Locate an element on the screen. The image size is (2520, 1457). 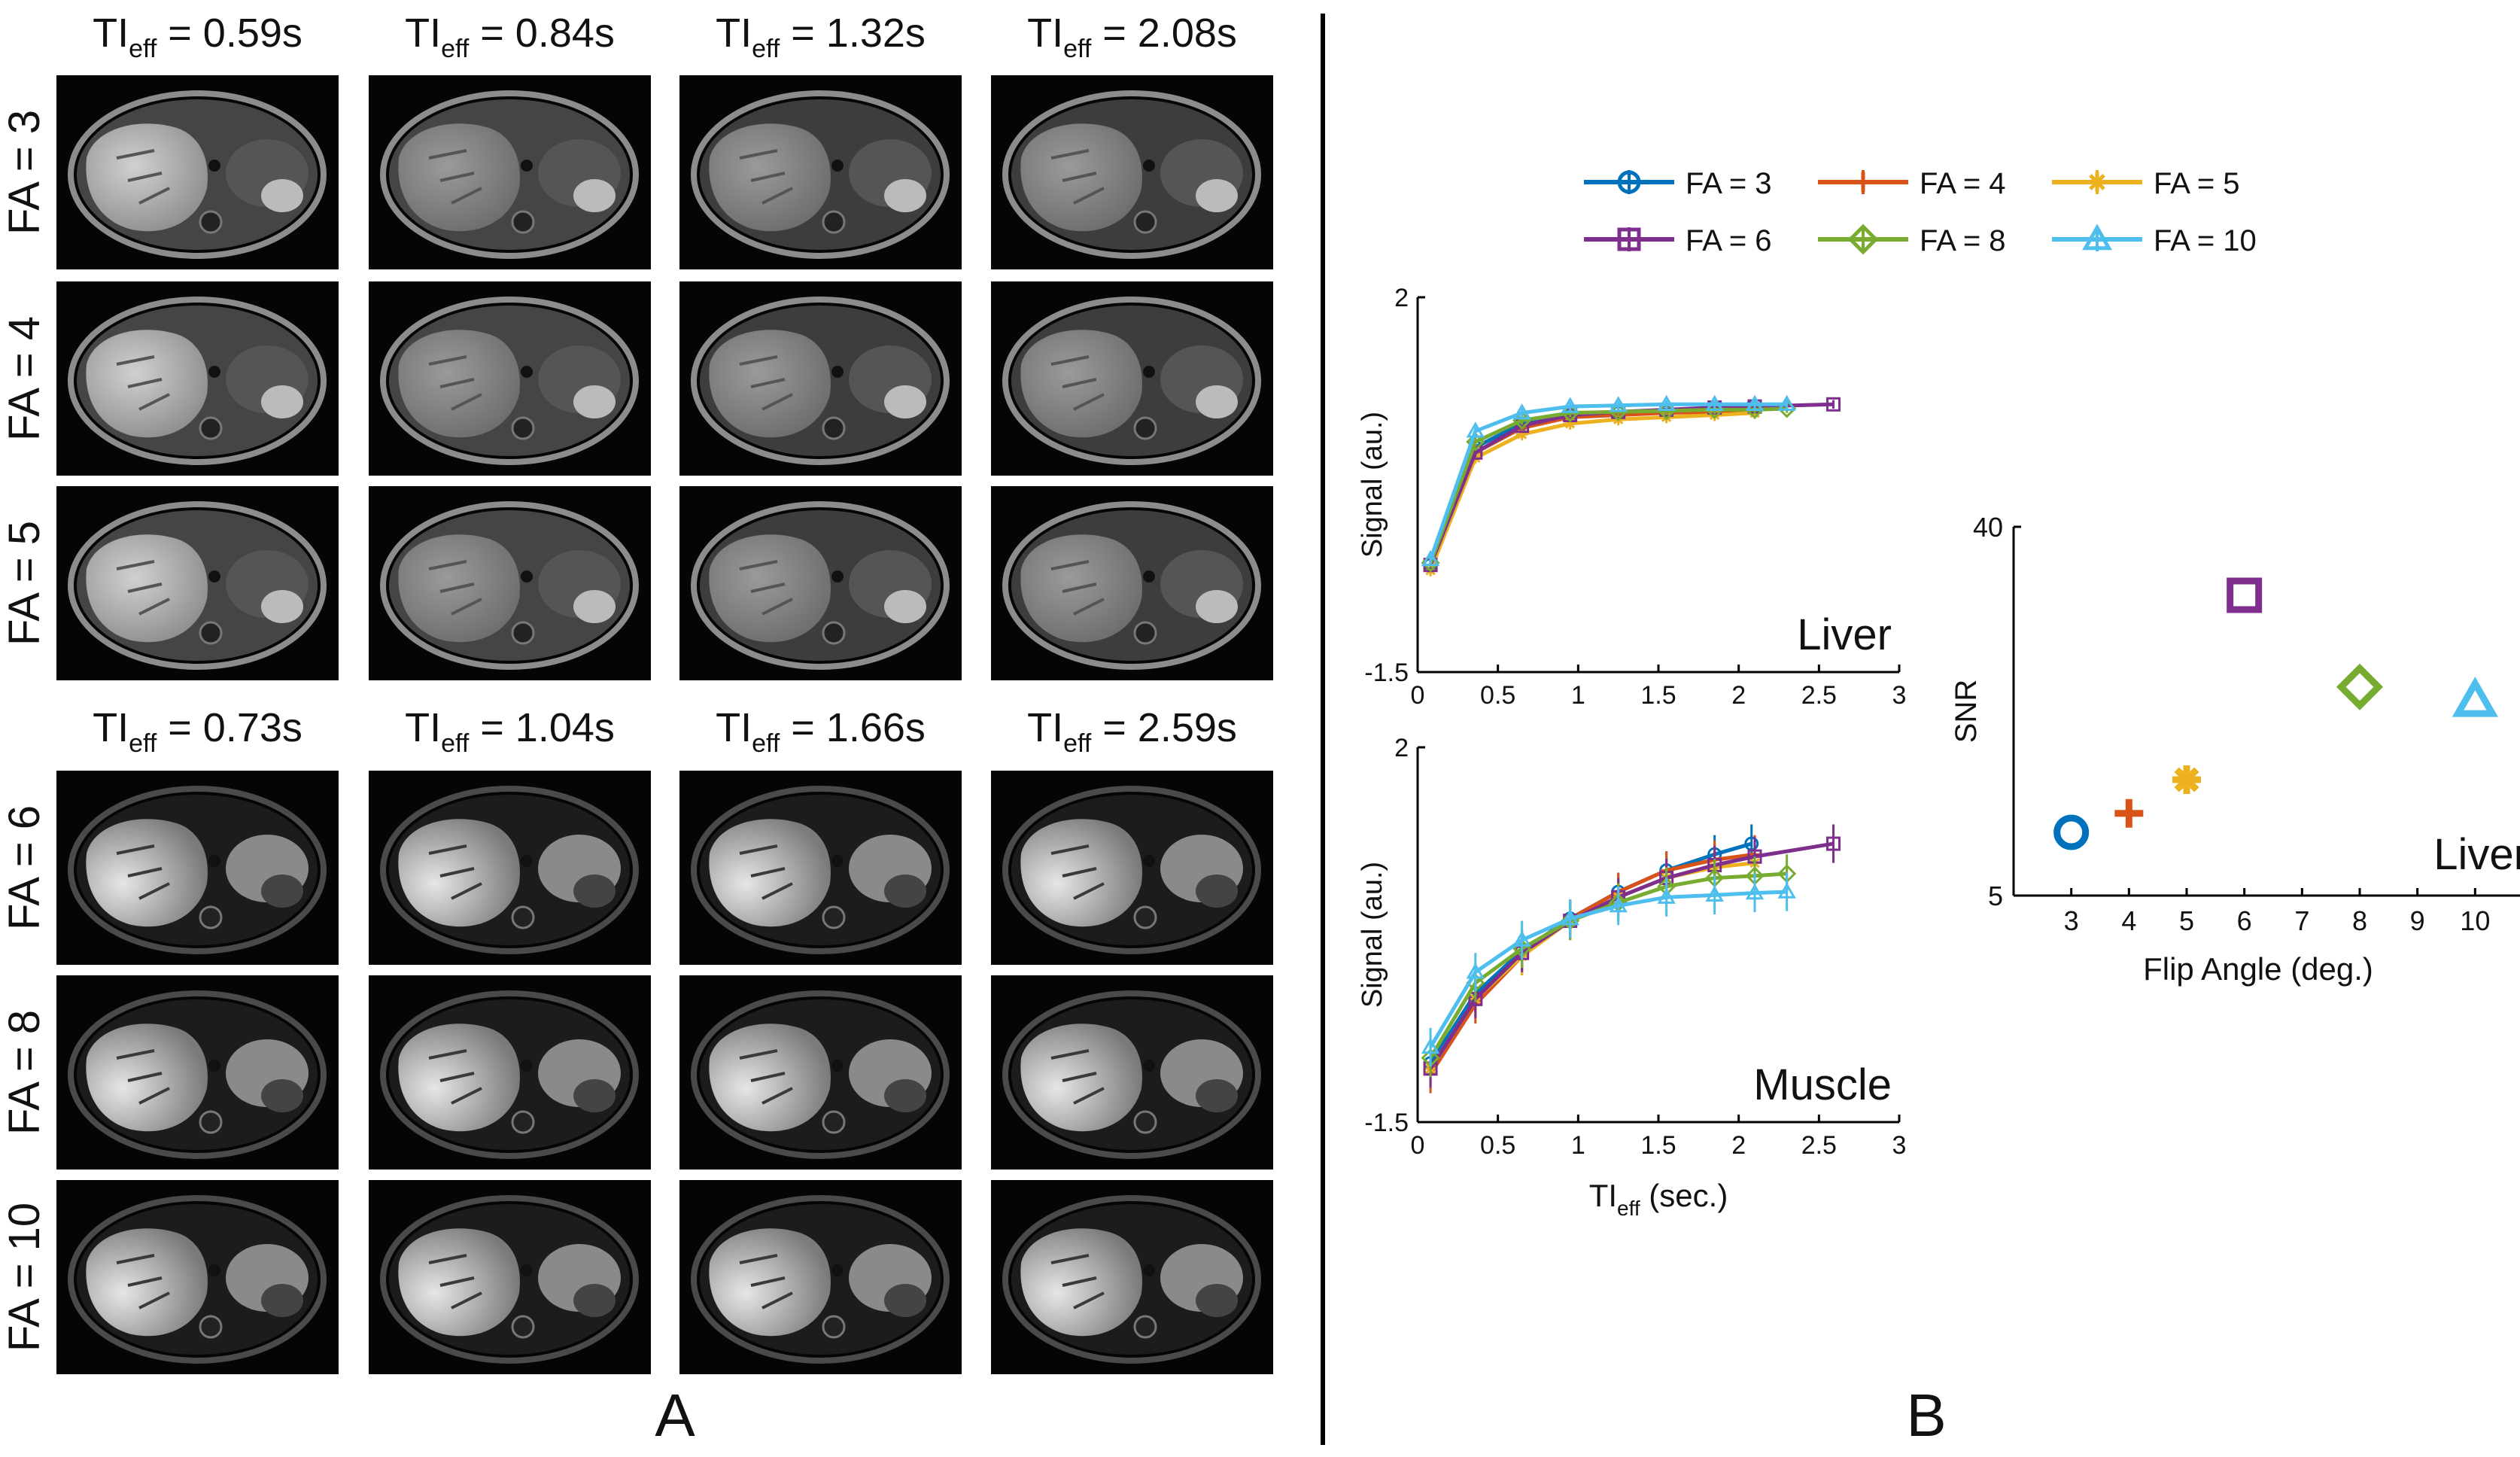
column-header: TIeff = 1.66s is located at coordinates (821, 732).